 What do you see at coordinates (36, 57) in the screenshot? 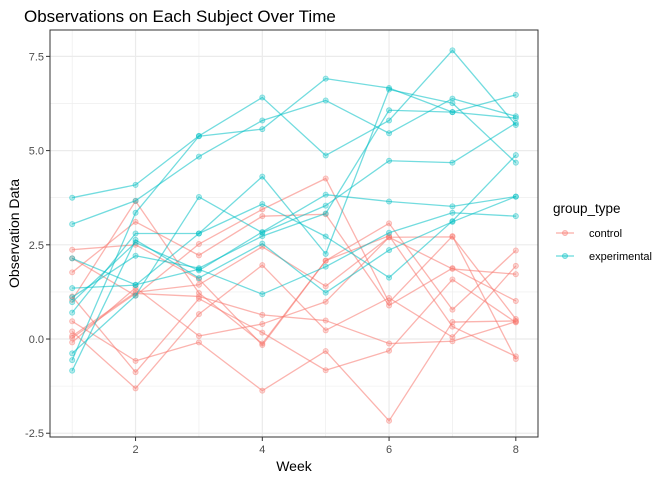
I see `y-tick-label: 7.5` at bounding box center [36, 57].